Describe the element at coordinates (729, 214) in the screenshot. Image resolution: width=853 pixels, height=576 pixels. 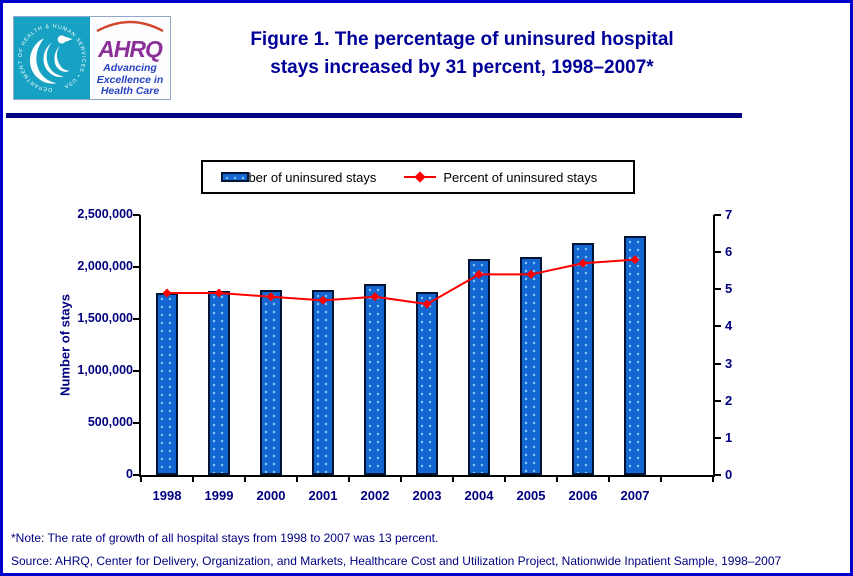
I see `right-axis-tick-label: 7` at that location.